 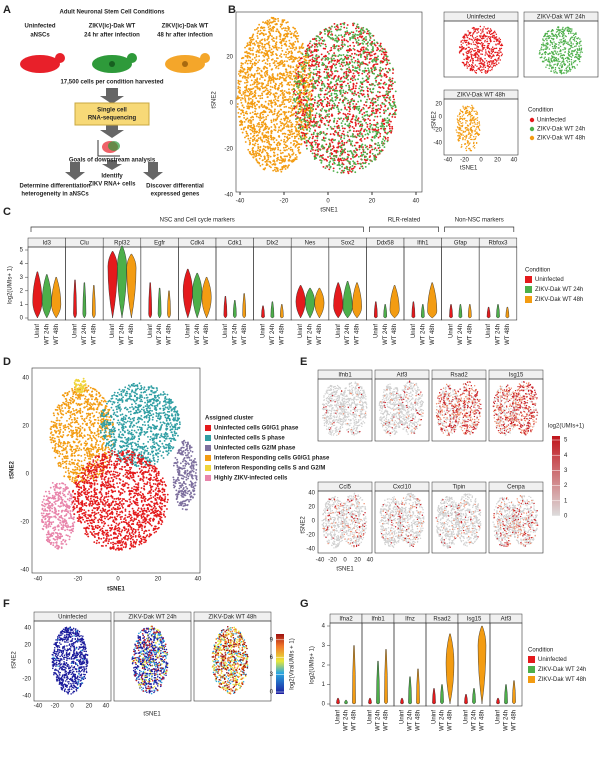 I want to click on colorbar, so click(x=556, y=476).